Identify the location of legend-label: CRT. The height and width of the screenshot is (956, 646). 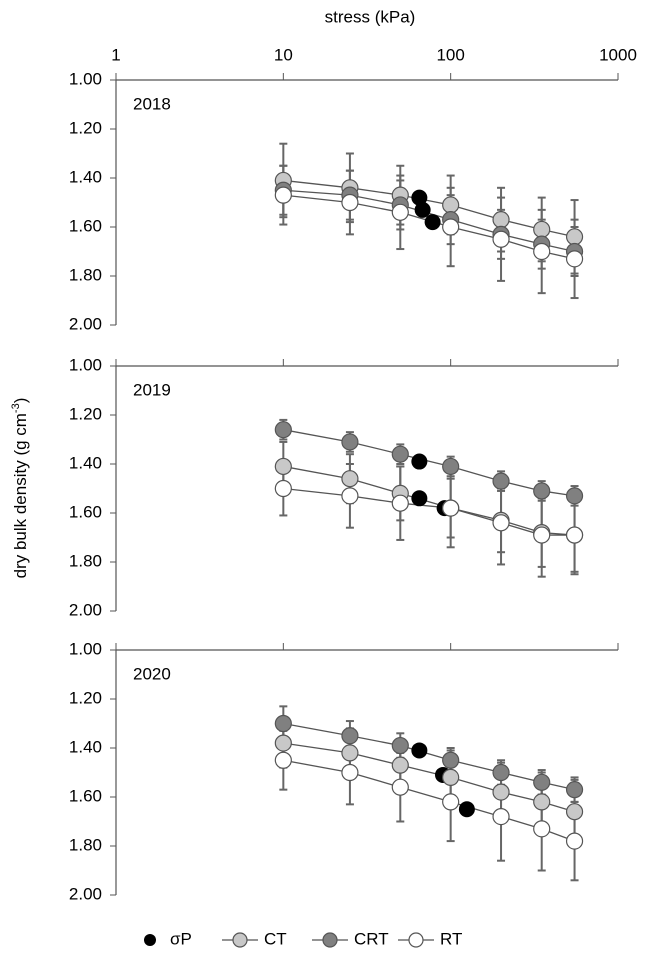
(371, 938).